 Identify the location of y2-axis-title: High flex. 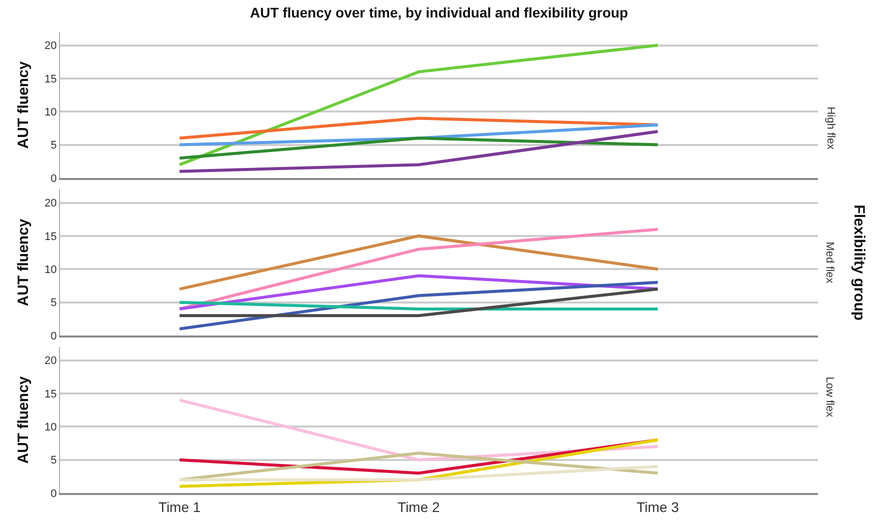
(830, 128).